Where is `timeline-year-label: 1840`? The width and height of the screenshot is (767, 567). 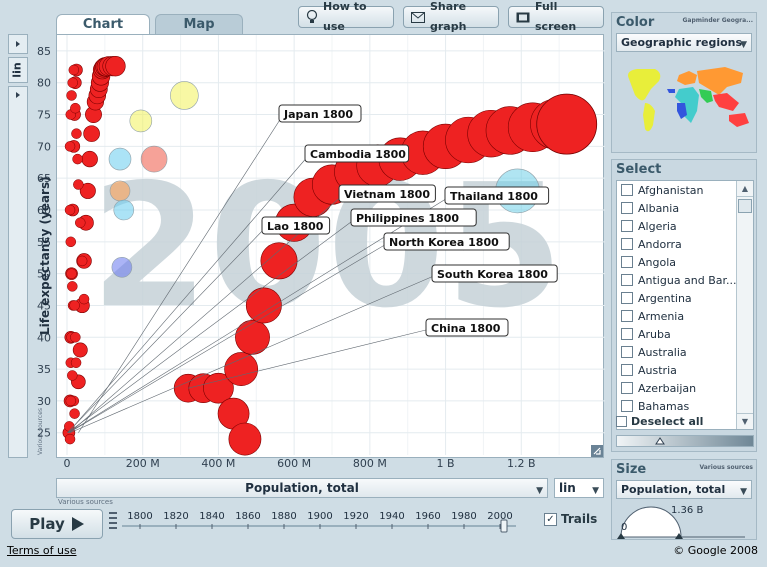 timeline-year-label: 1840 is located at coordinates (211, 516).